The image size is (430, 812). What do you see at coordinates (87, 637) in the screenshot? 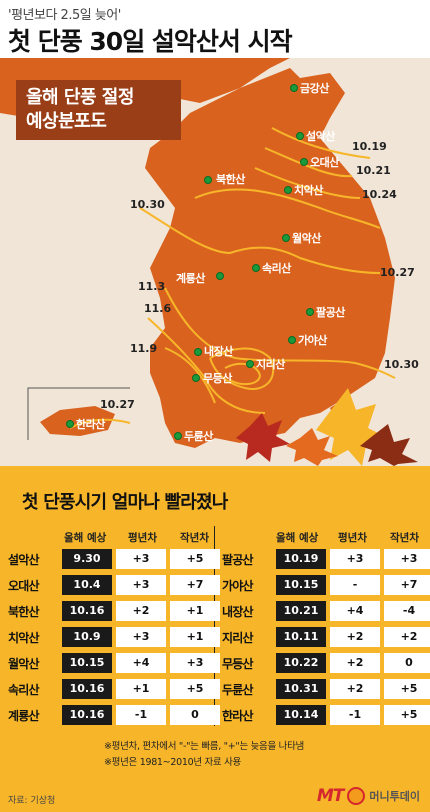
I see `pred-cell: 10.9` at bounding box center [87, 637].